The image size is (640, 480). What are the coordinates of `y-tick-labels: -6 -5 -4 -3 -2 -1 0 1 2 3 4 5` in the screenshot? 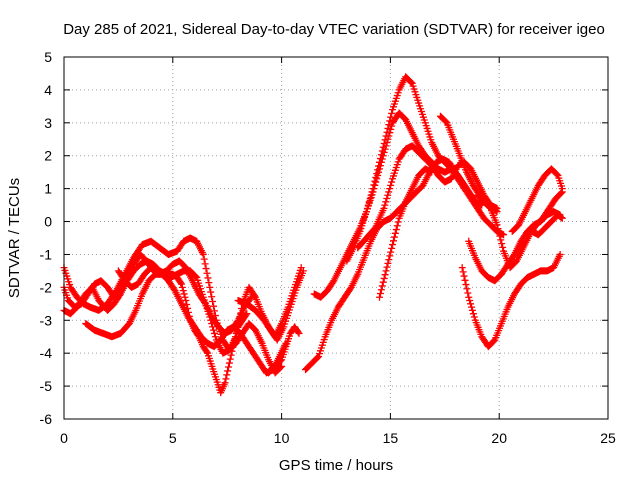 It's located at (46, 238).